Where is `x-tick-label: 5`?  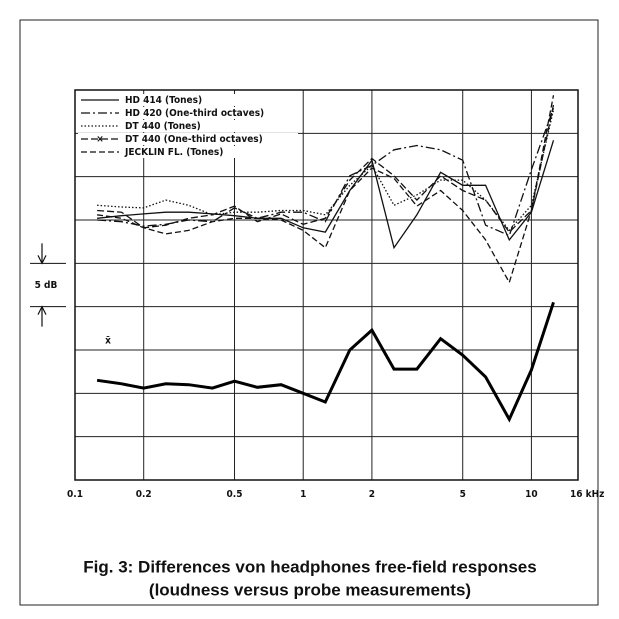
x-tick-label: 5 is located at coordinates (463, 494).